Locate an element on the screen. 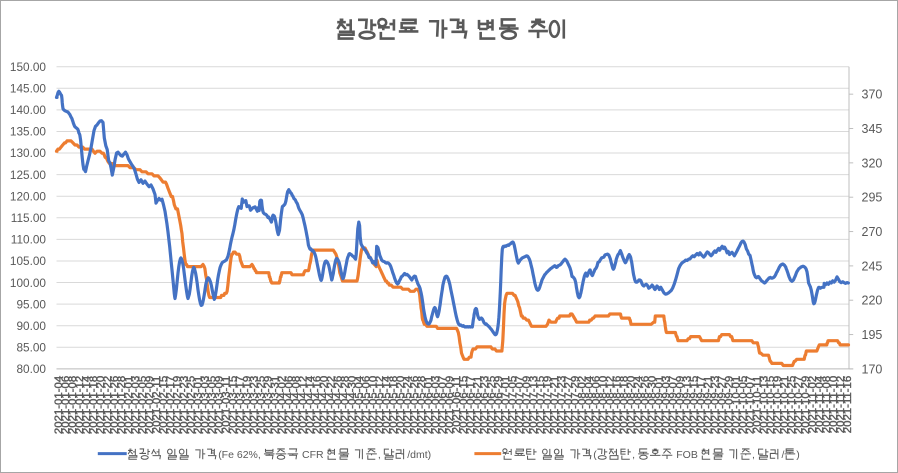 The image size is (898, 473). svg-text: 2021-09-29 is located at coordinates (729, 405).